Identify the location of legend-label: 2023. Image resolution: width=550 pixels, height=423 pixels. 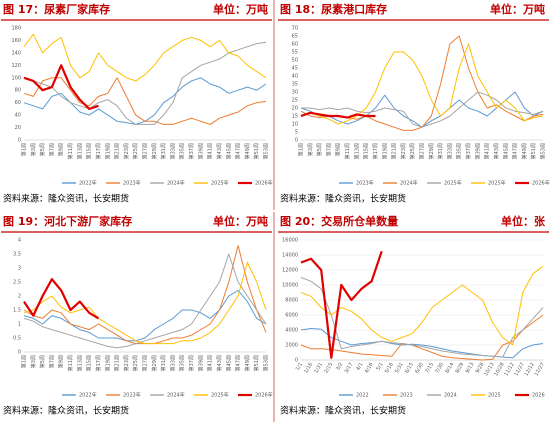
(406, 396).